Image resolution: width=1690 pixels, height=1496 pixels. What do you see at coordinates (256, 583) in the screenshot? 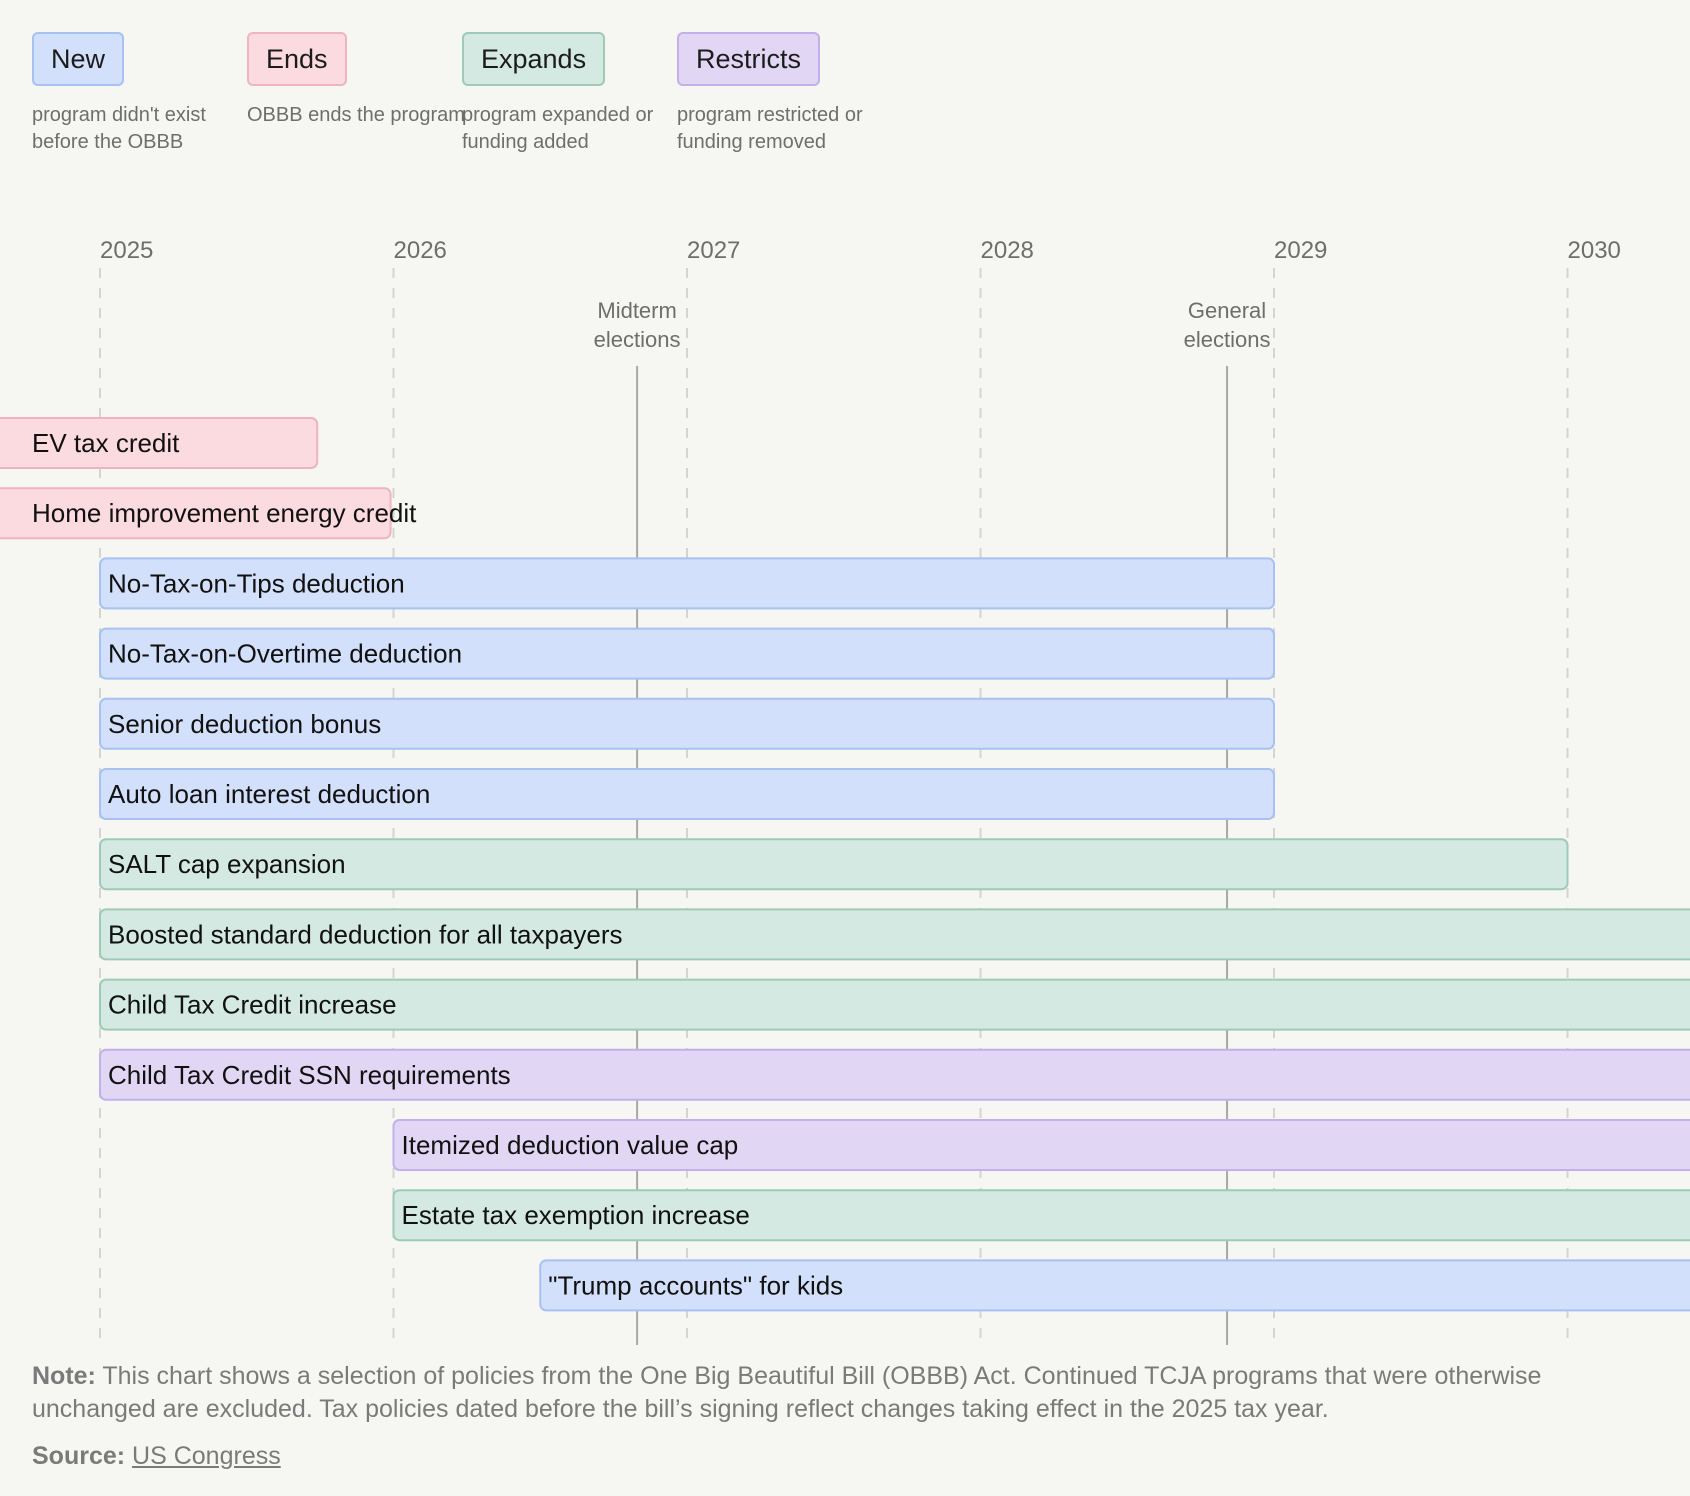
I see `timeline-bar-label: No-Tax-on-Tips deduction` at bounding box center [256, 583].